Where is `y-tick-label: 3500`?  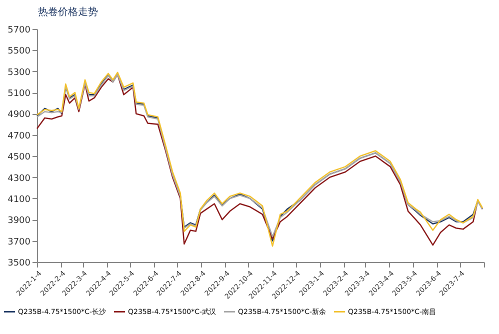 y-tick-label: 3500 is located at coordinates (19, 263).